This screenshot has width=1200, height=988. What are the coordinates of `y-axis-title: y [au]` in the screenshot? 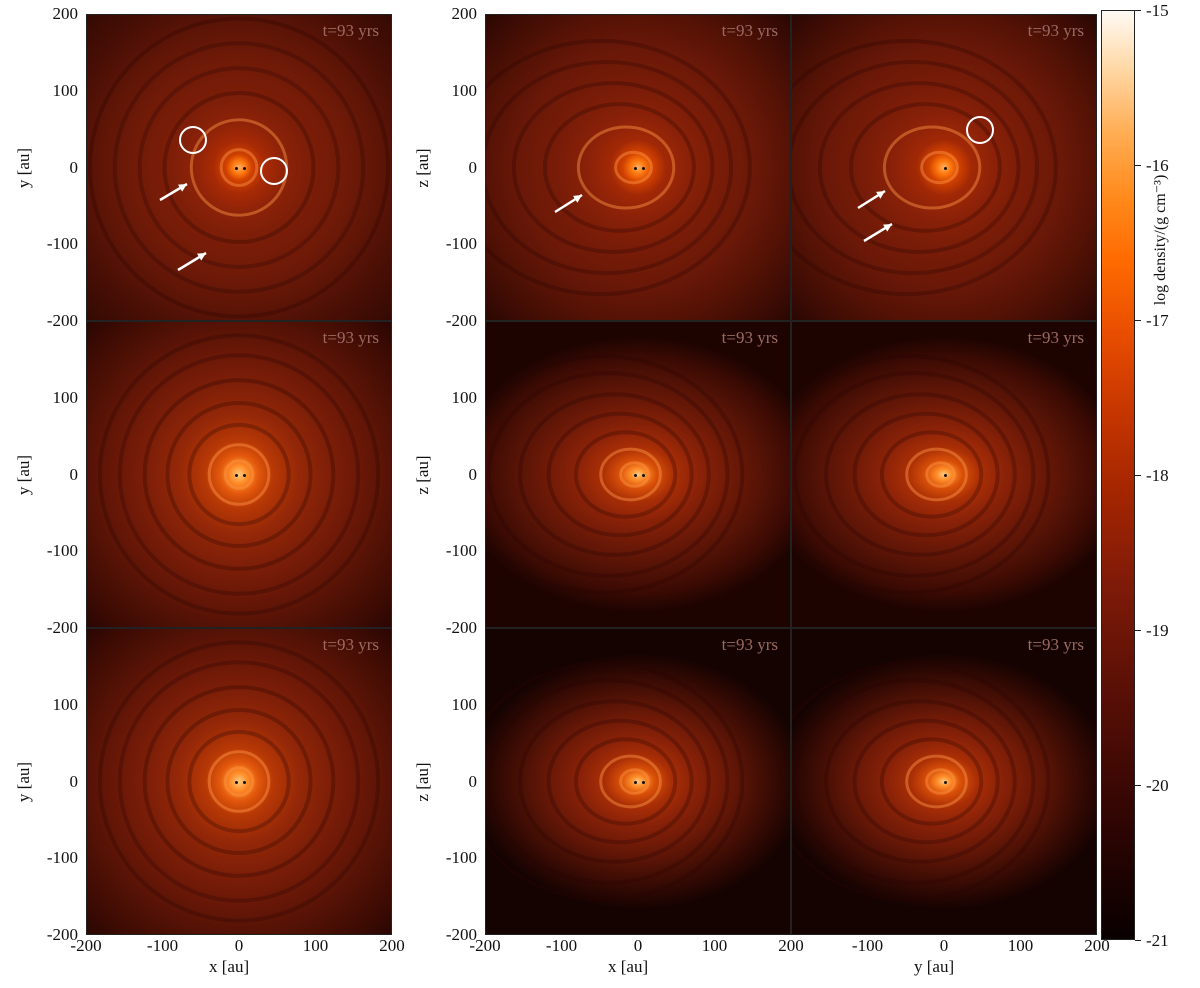 It's located at (23, 167).